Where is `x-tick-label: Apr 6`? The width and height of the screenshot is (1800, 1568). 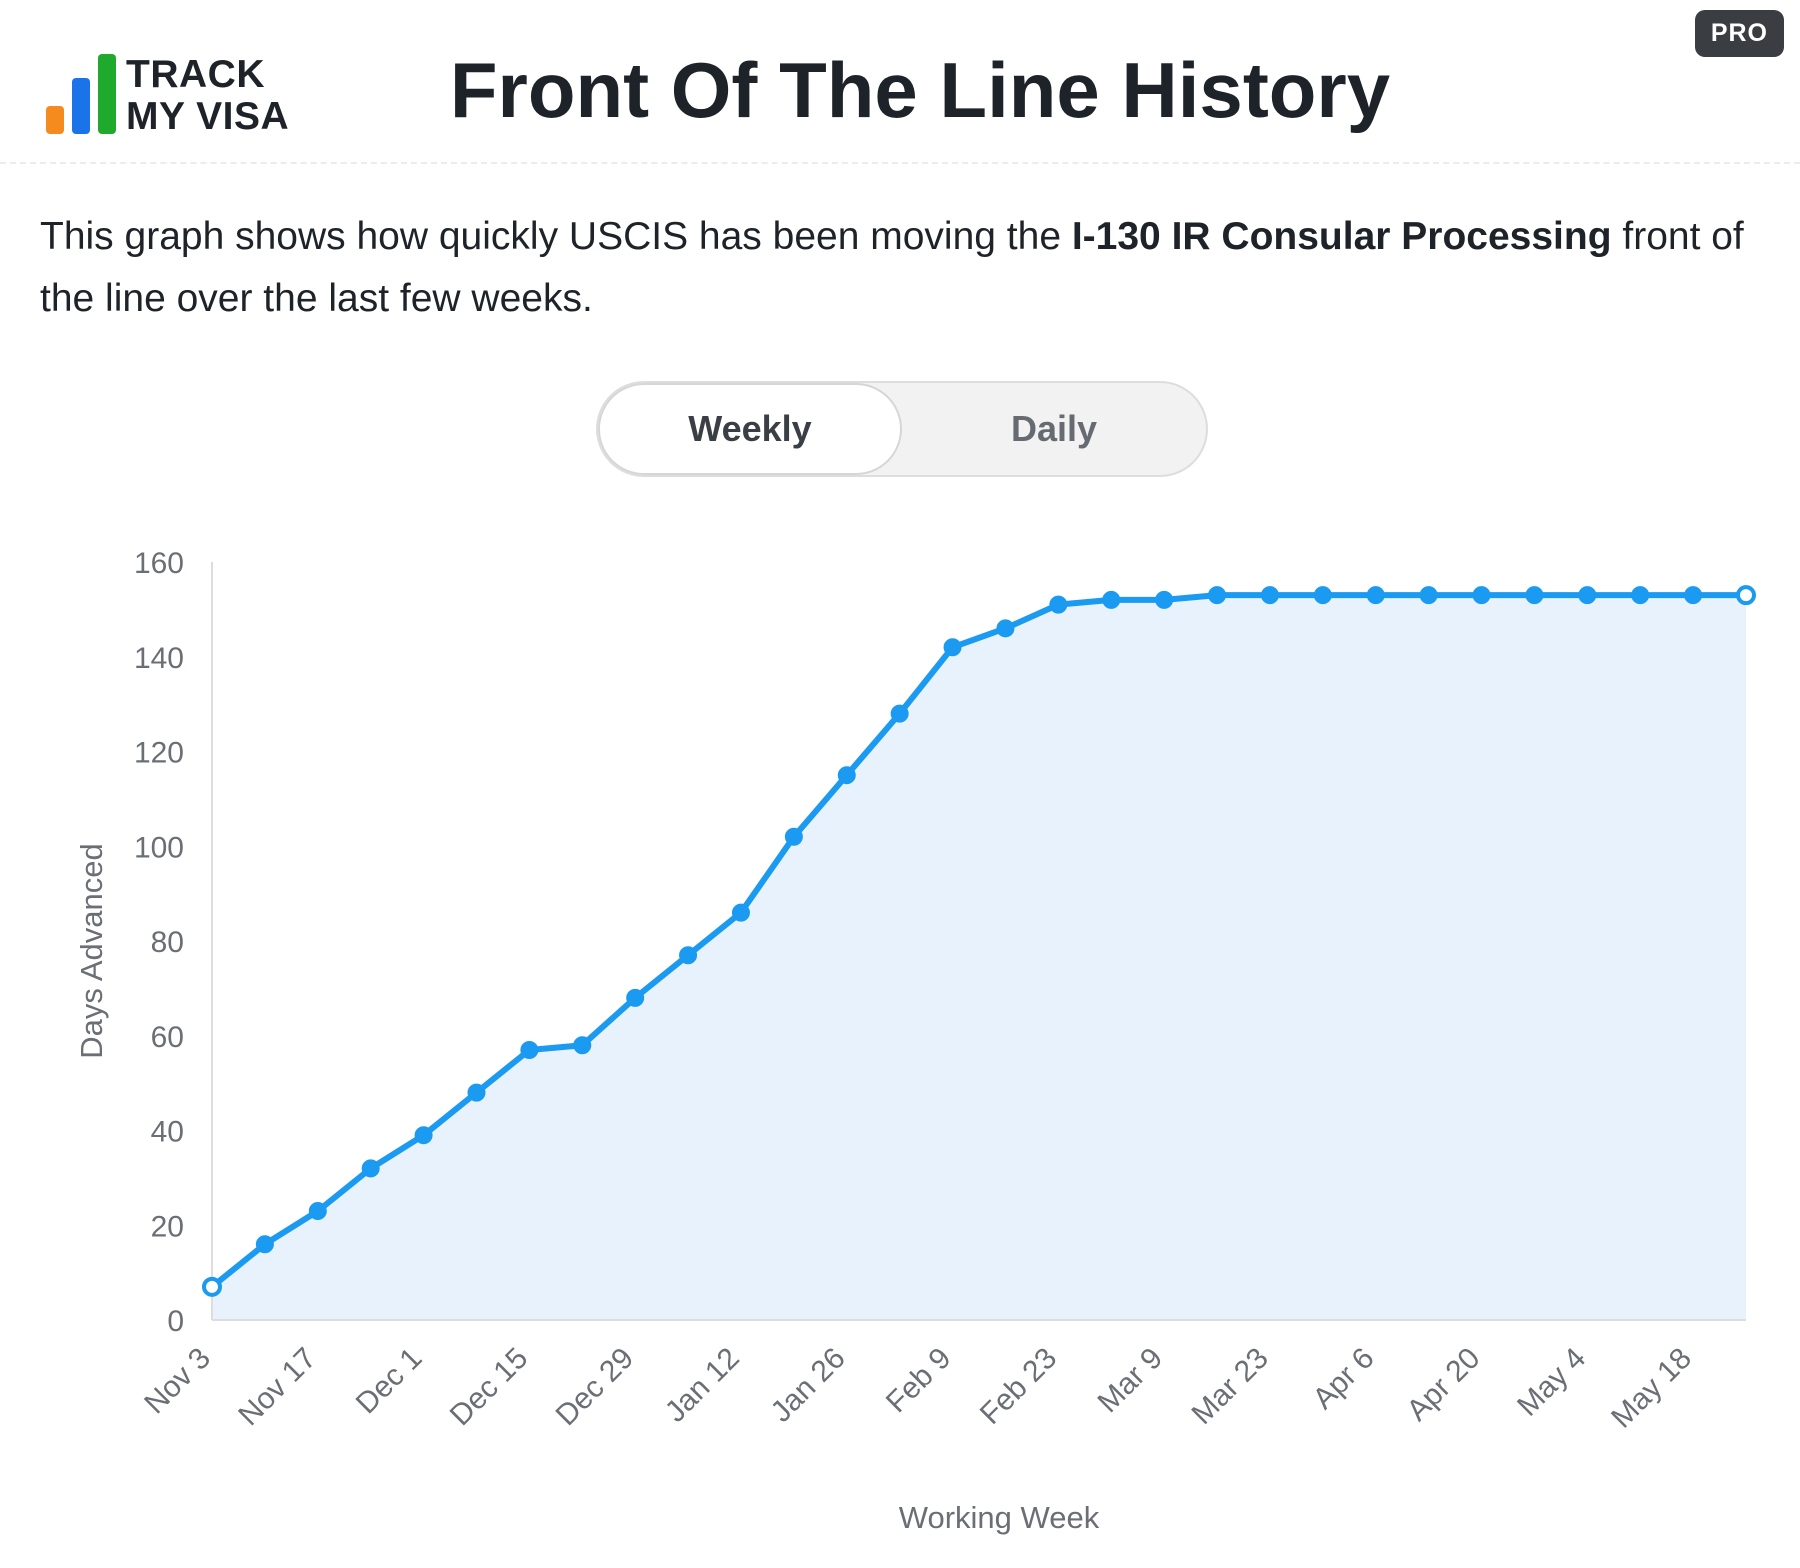
x-tick-label: Apr 6 is located at coordinates (1344, 1379).